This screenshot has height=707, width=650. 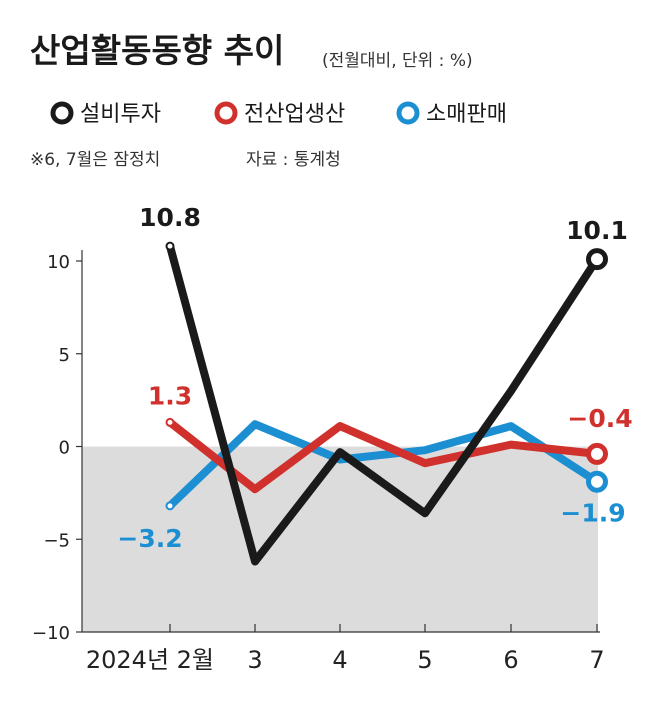 What do you see at coordinates (56, 540) in the screenshot?
I see `y-tick-label: −5` at bounding box center [56, 540].